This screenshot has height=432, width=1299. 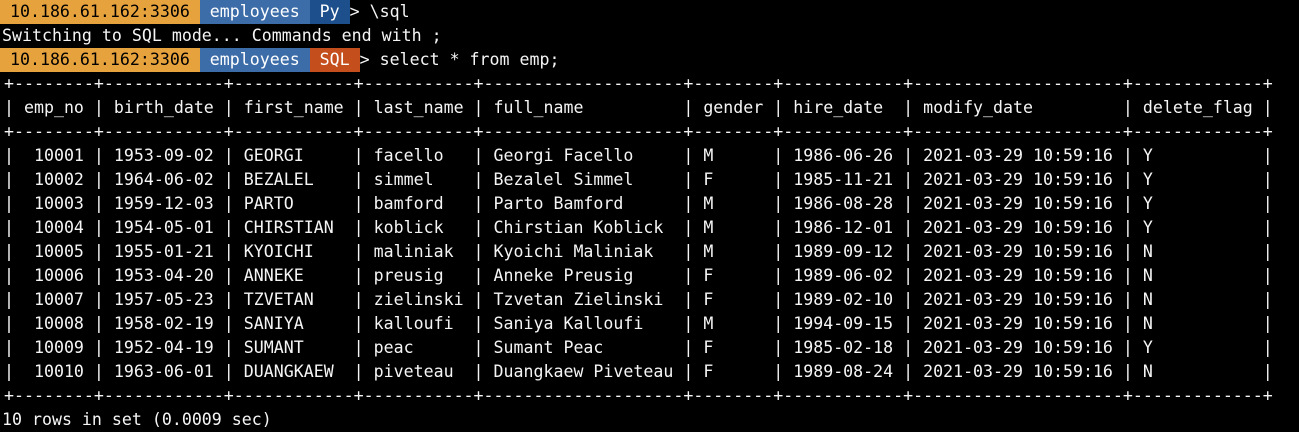 I want to click on mode-label: SQL, so click(x=334, y=59).